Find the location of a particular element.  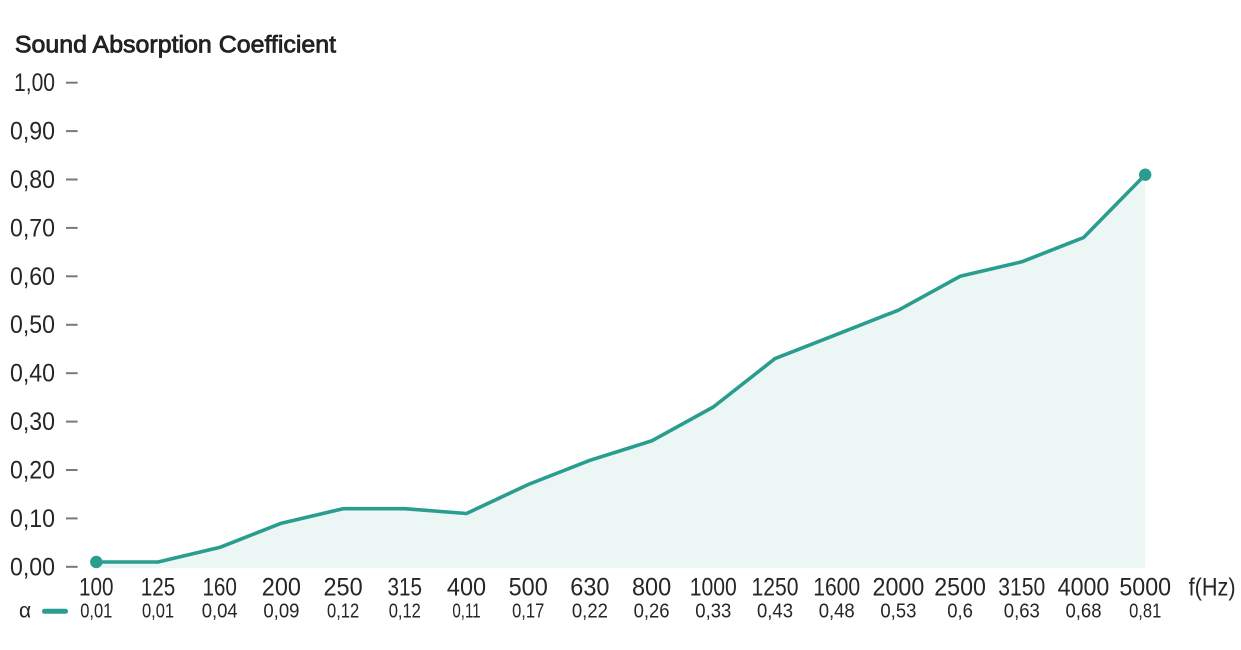

svg-text: 200 is located at coordinates (281, 587).